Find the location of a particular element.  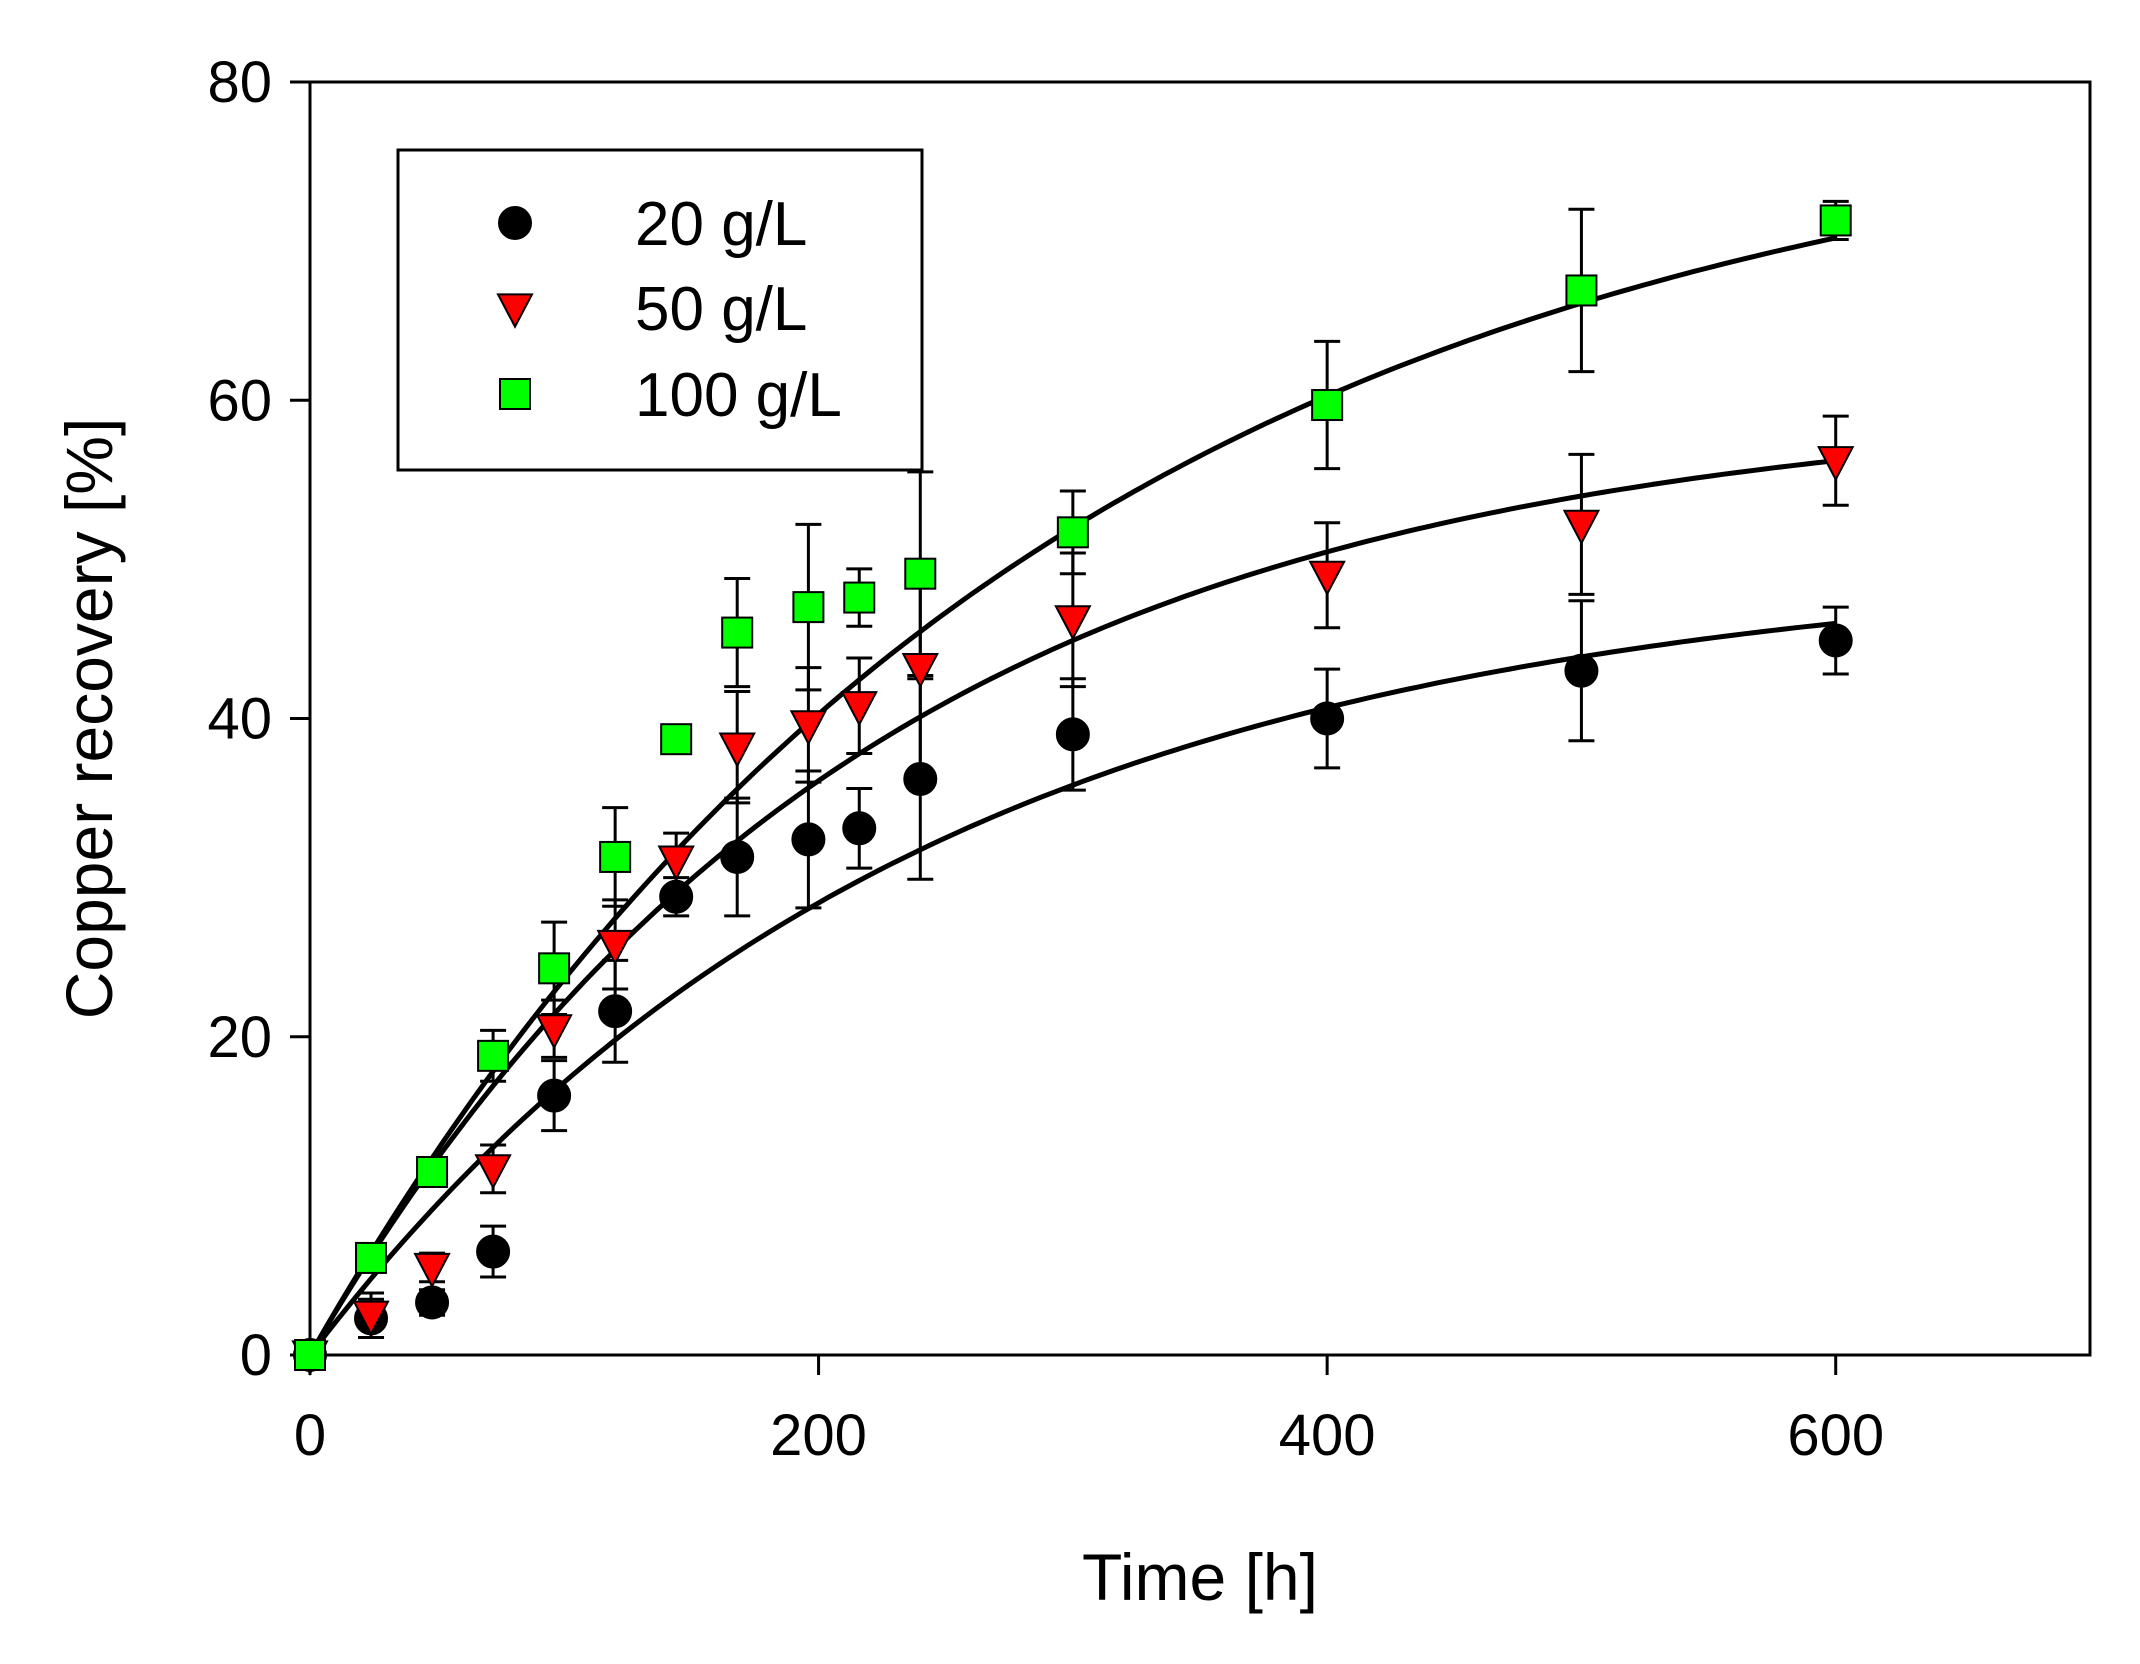

legend-label-100gl: 100 g/L is located at coordinates (738, 395).